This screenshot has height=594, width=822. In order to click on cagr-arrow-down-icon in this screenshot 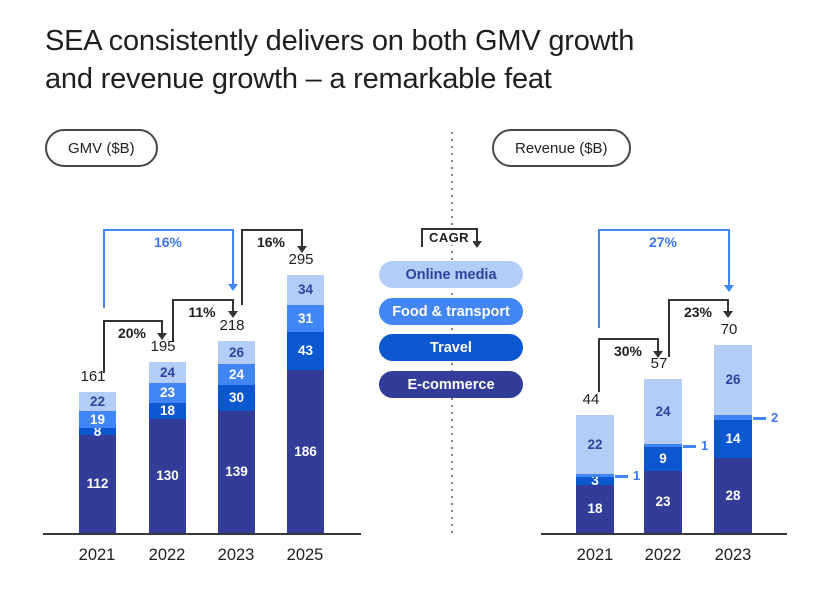, I will do `click(477, 244)`.